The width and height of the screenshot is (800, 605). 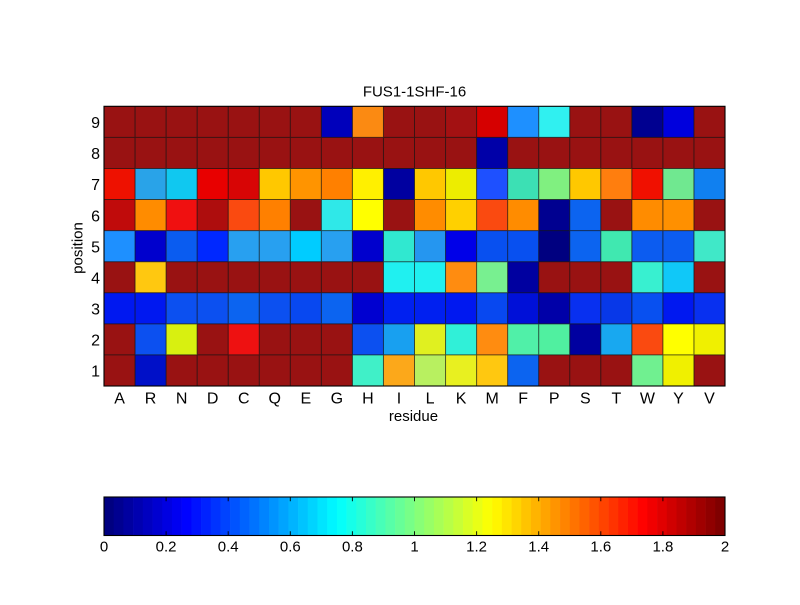 I want to click on svg-text: 0.6, so click(x=290, y=547).